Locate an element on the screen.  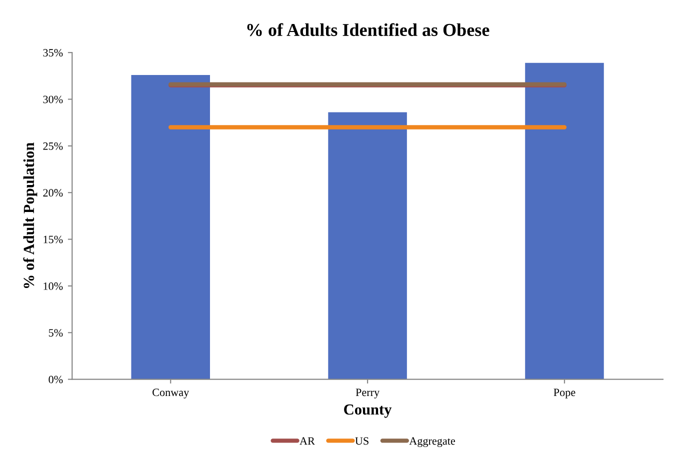
y-tick-label: 20% is located at coordinates (53, 193).